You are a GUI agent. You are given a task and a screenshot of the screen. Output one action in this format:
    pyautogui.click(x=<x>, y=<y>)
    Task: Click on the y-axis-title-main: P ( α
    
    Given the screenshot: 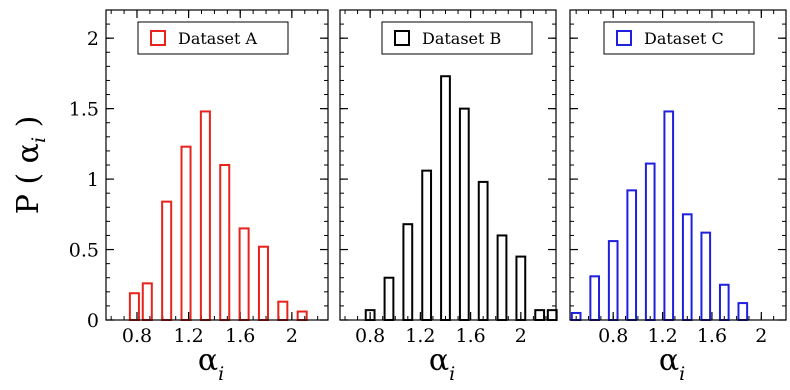 What is the action you would take?
    pyautogui.click(x=28, y=178)
    